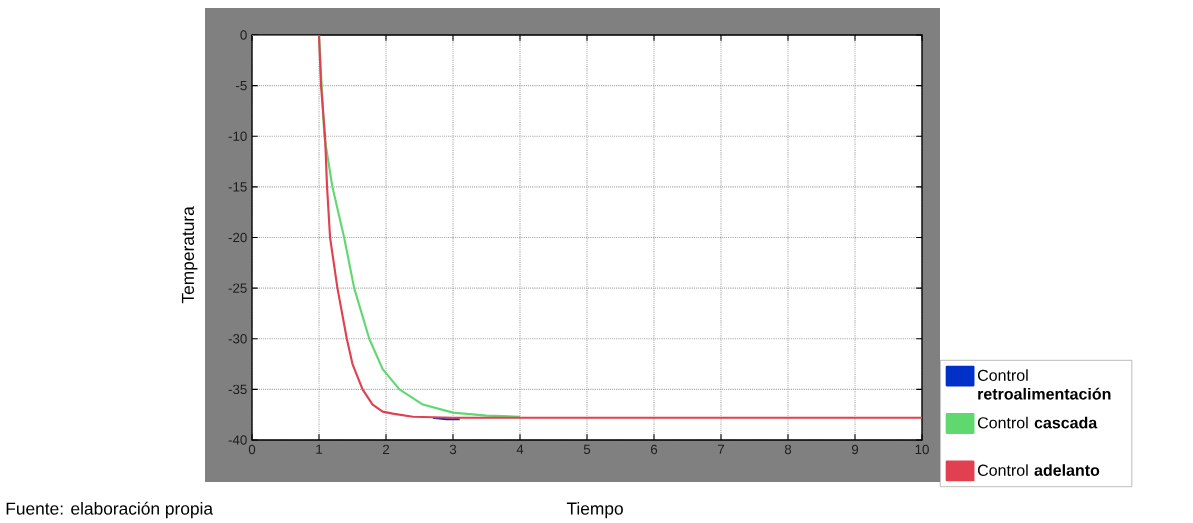 This screenshot has width=1193, height=523. I want to click on y-tick-label: -20, so click(237, 237).